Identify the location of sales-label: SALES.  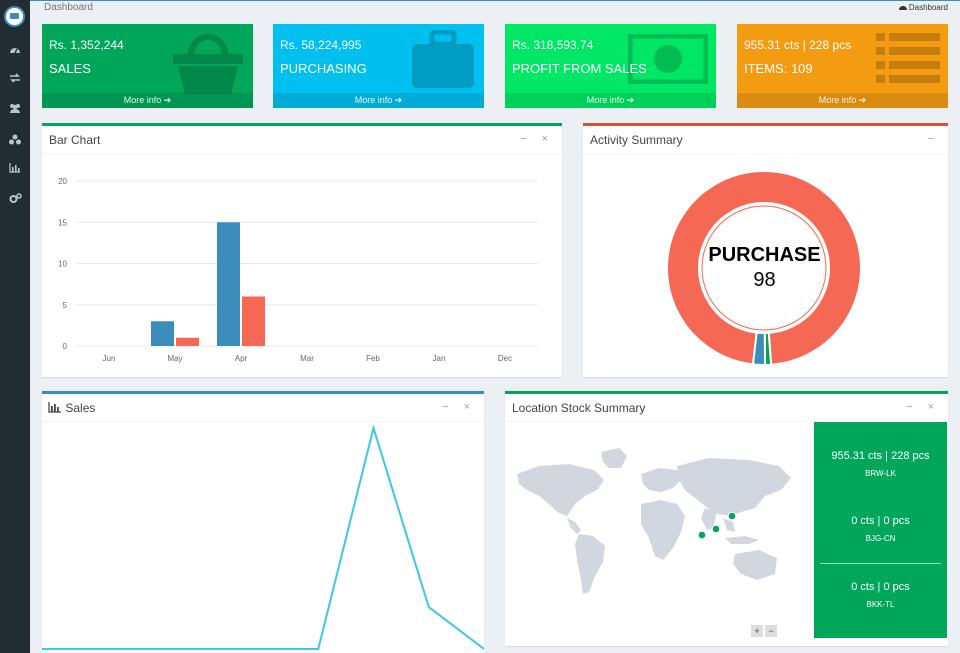
(70, 68).